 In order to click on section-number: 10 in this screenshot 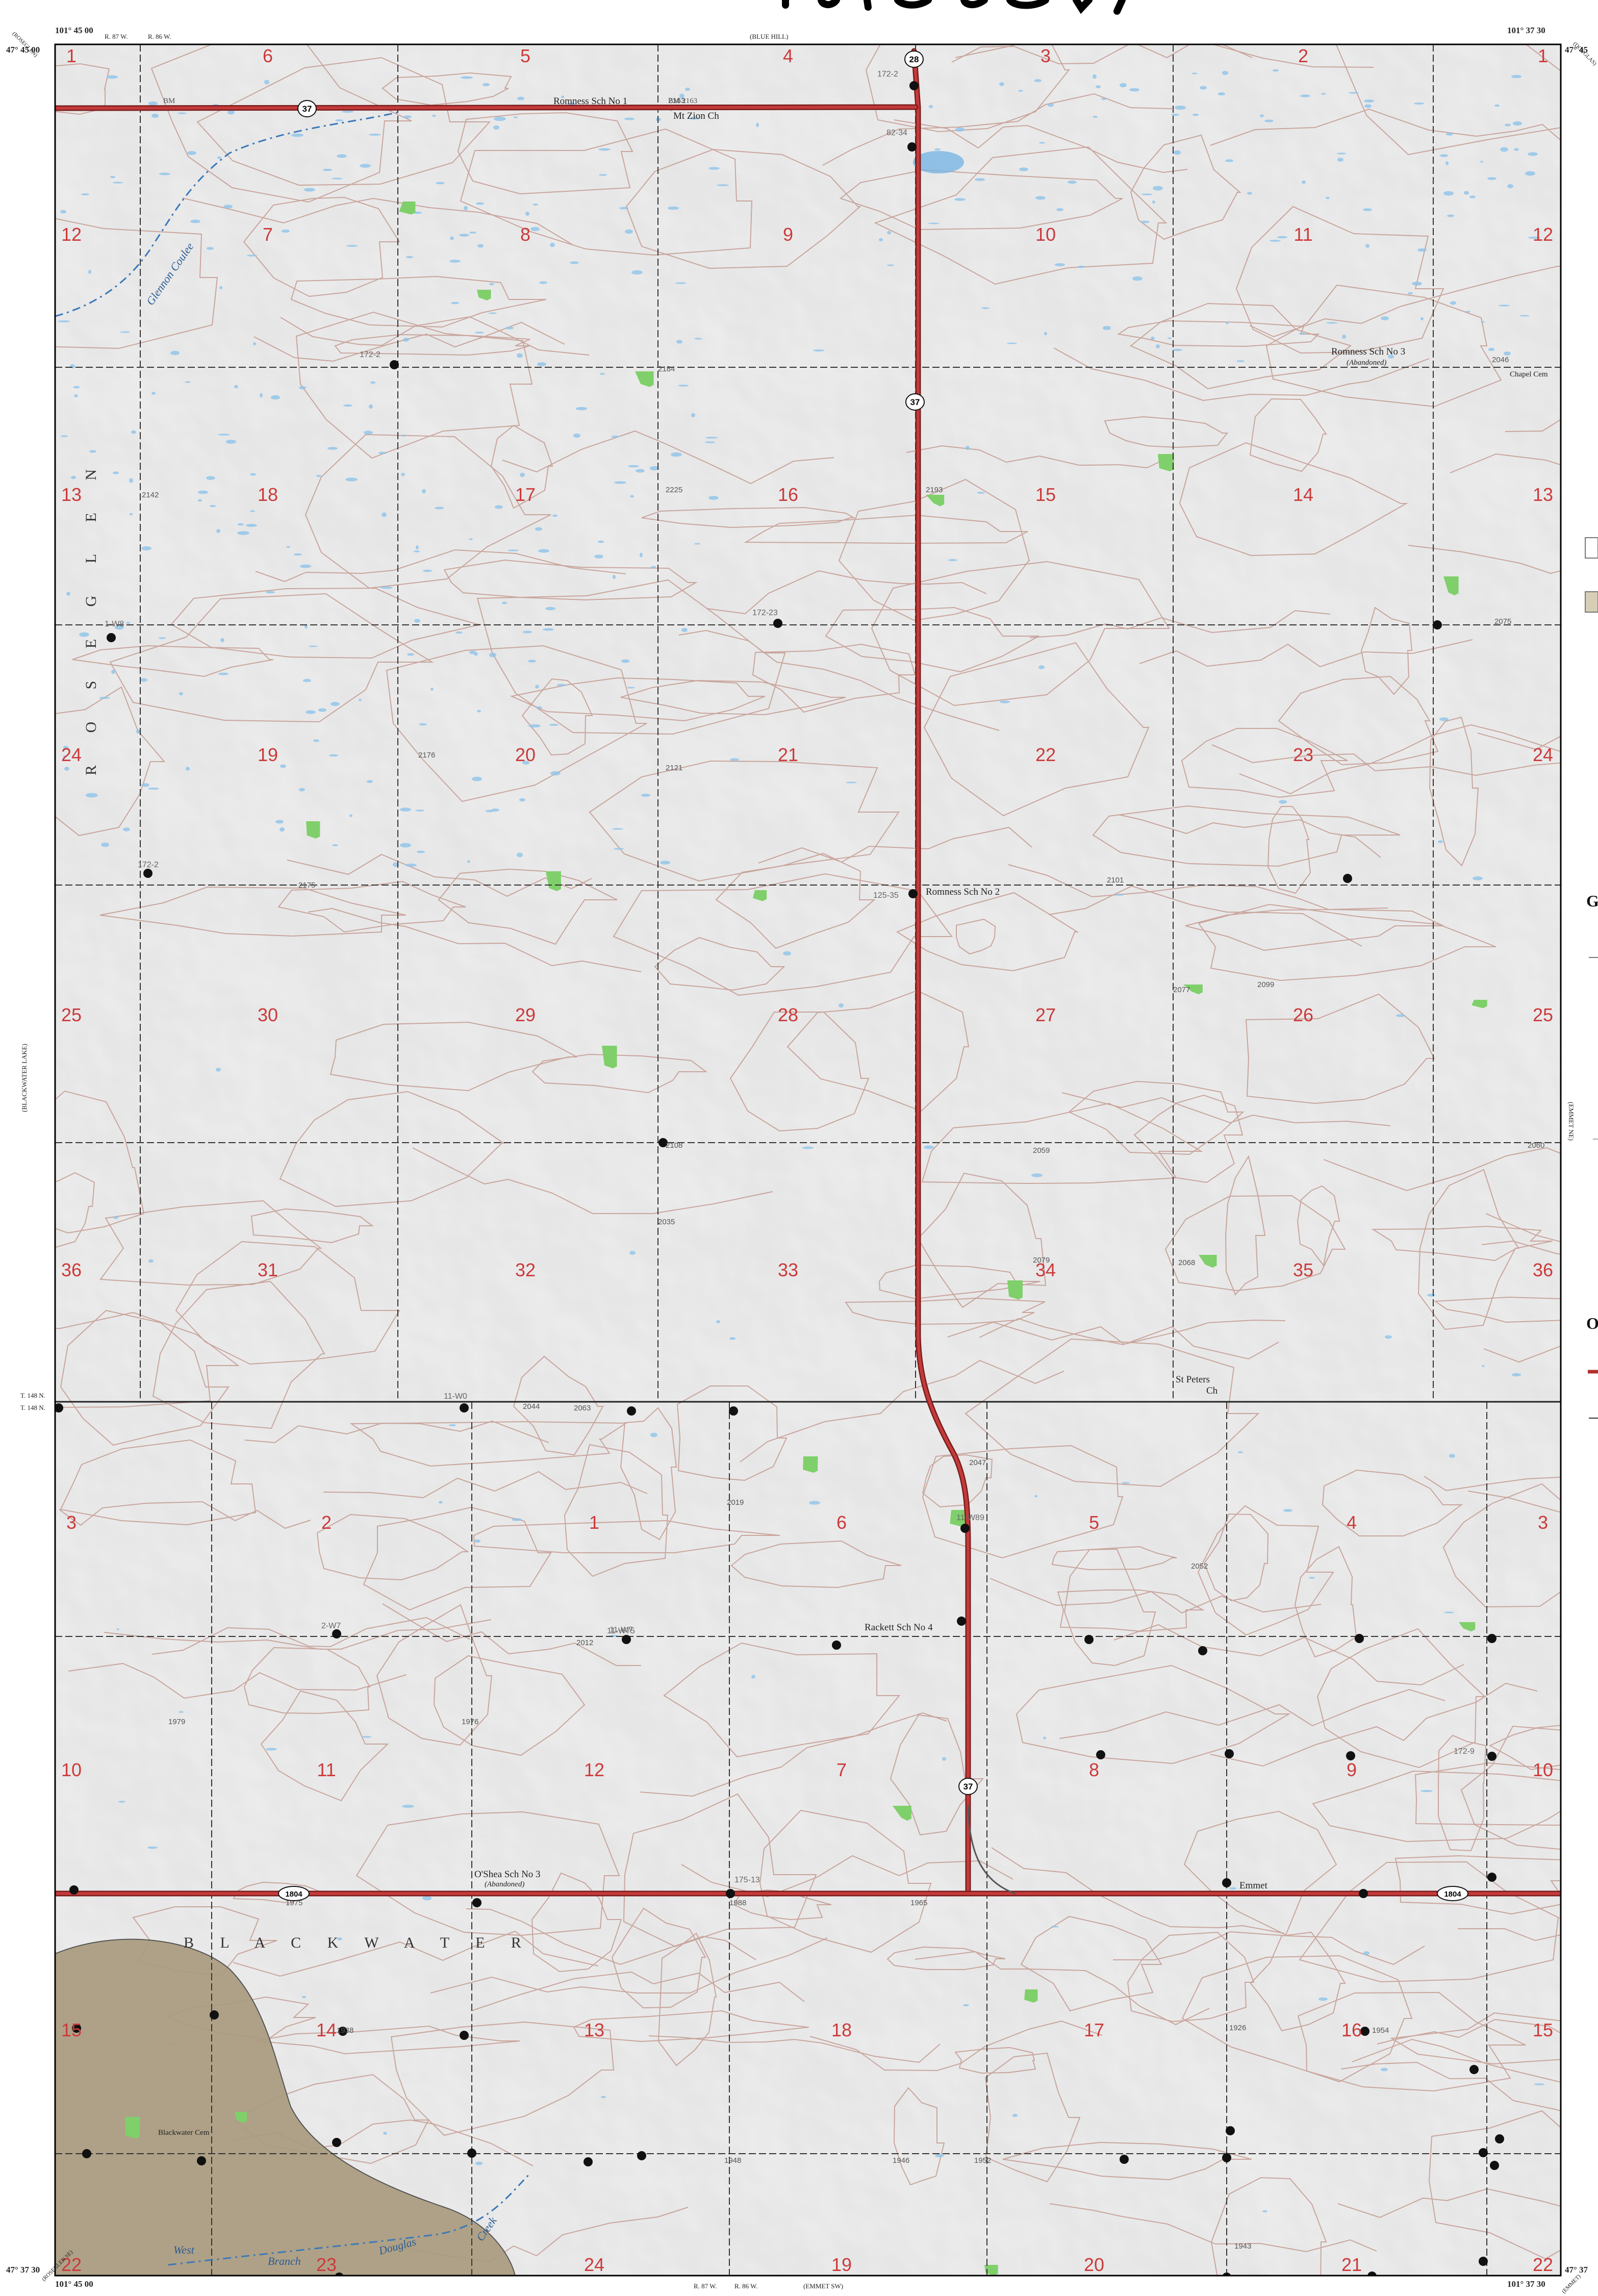, I will do `click(71, 1770)`.